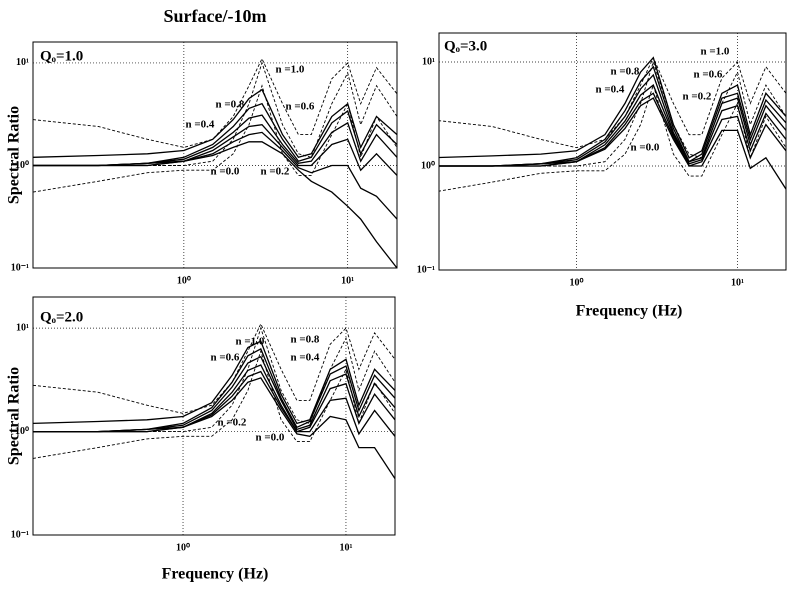 This screenshot has width=788, height=589. Describe the element at coordinates (61, 56) in the screenshot. I see `panel-title: Qₒ=1.0` at that location.